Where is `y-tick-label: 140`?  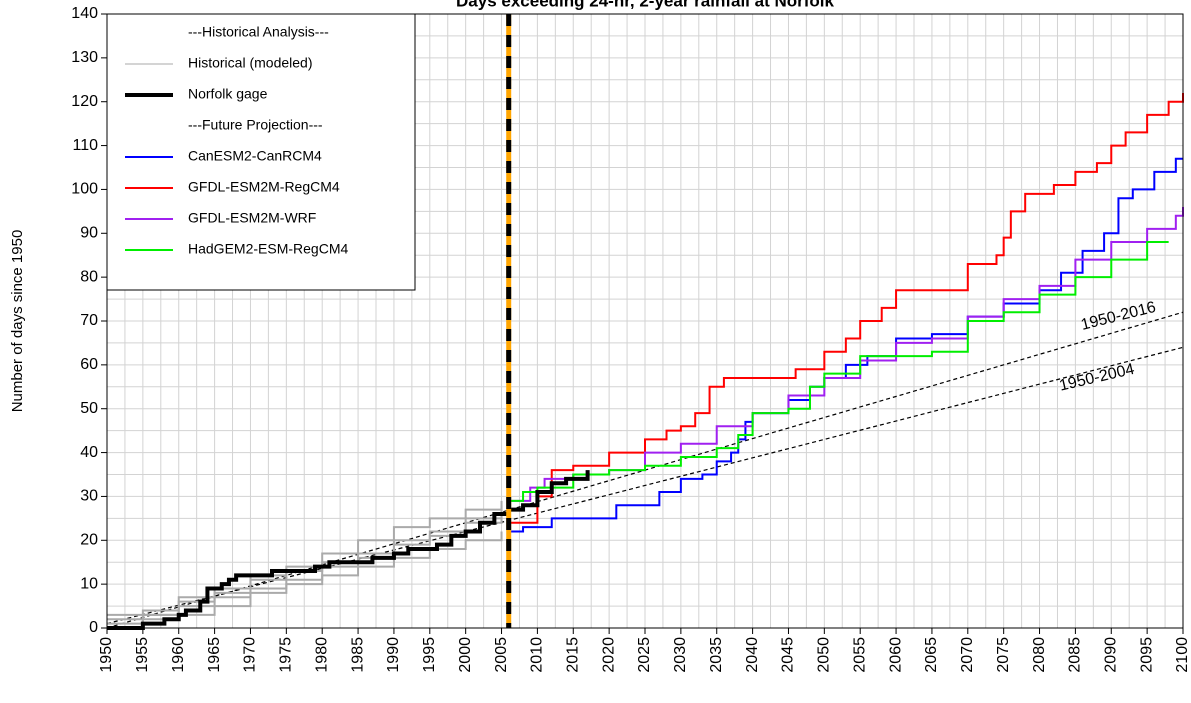
y-tick-label: 140 is located at coordinates (84, 13).